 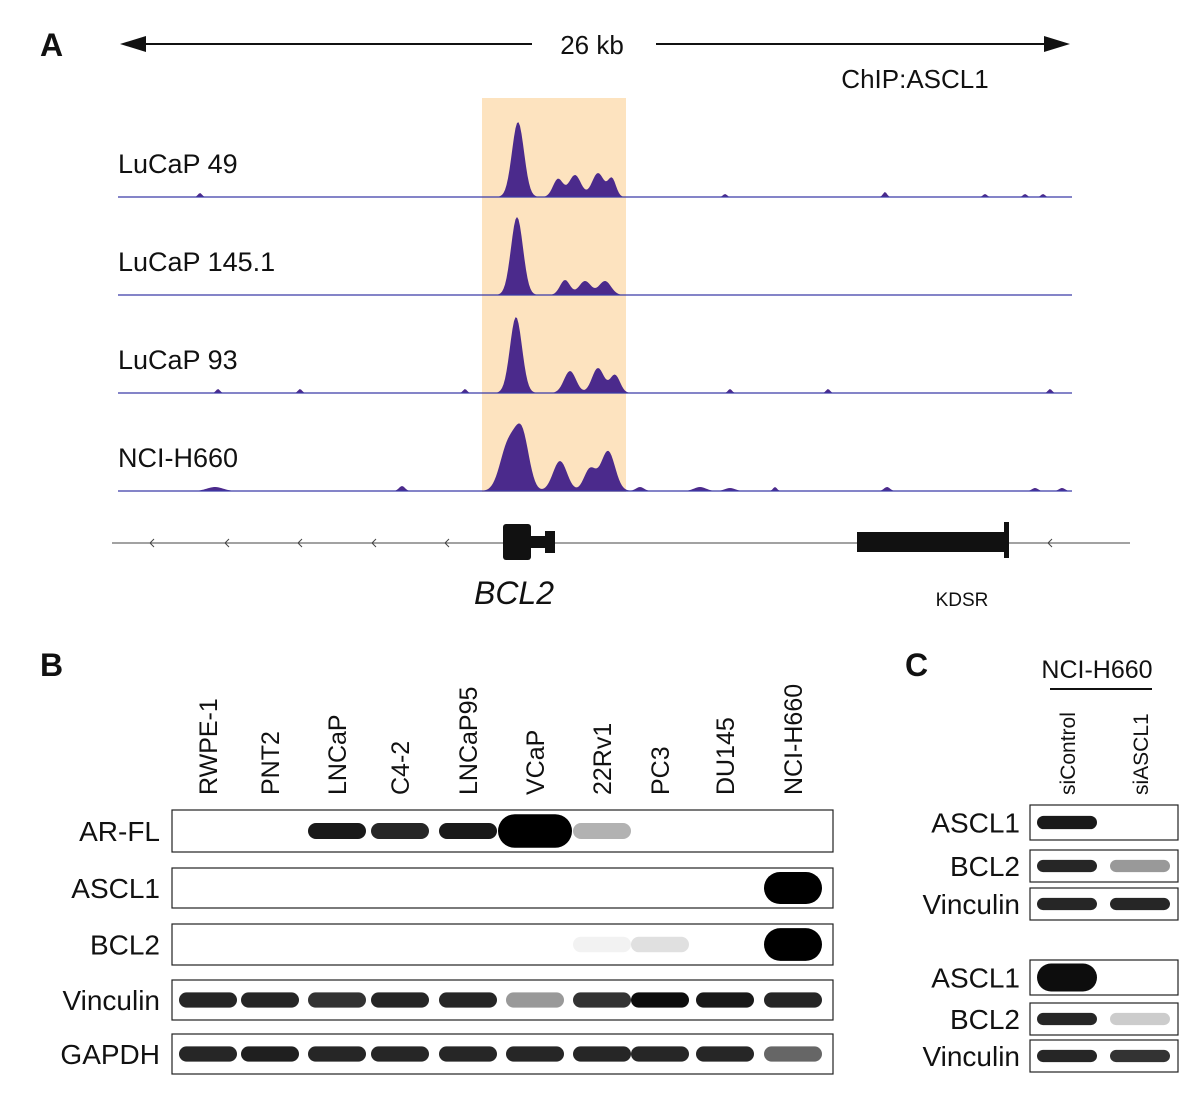 What do you see at coordinates (536, 762) in the screenshot?
I see `lane-label: VCaP` at bounding box center [536, 762].